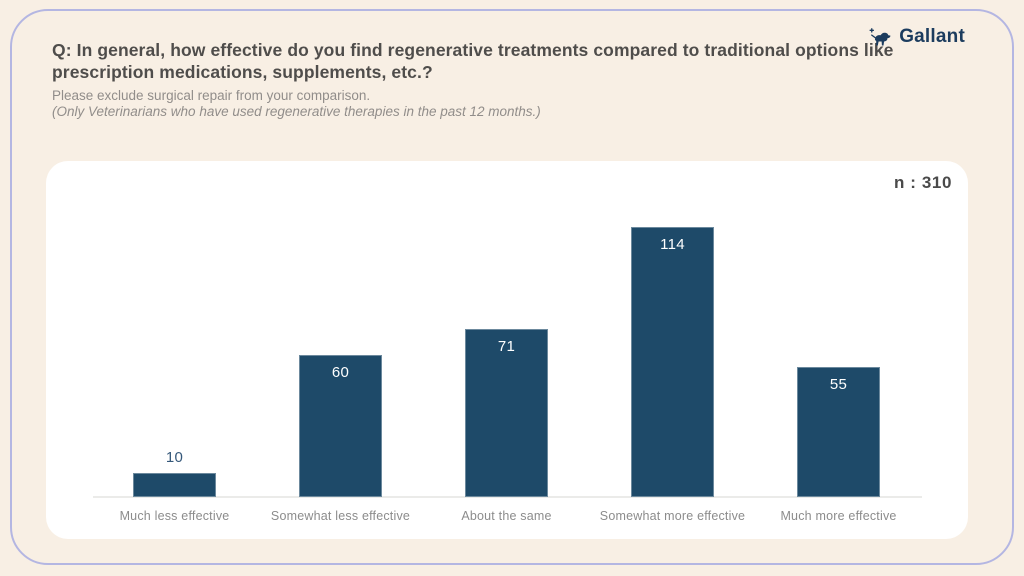  Describe the element at coordinates (672, 516) in the screenshot. I see `category-label: Somewhat more effective` at that location.